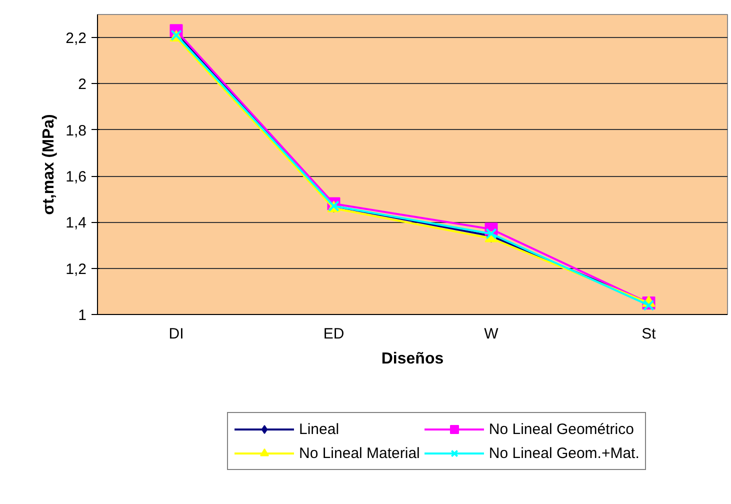 The image size is (731, 504). I want to click on y-tick-label: 1,8, so click(76, 131).